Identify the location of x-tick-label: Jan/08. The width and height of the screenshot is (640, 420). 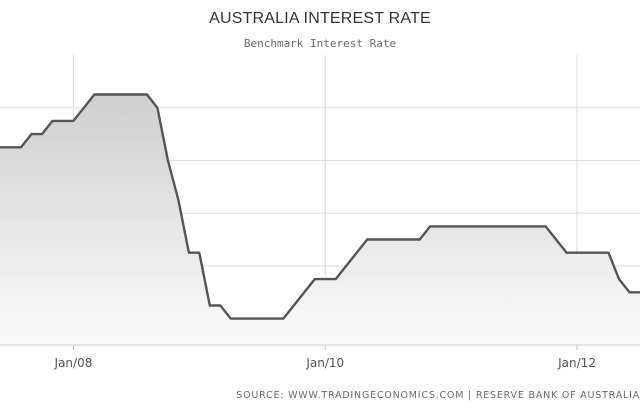
(73, 363).